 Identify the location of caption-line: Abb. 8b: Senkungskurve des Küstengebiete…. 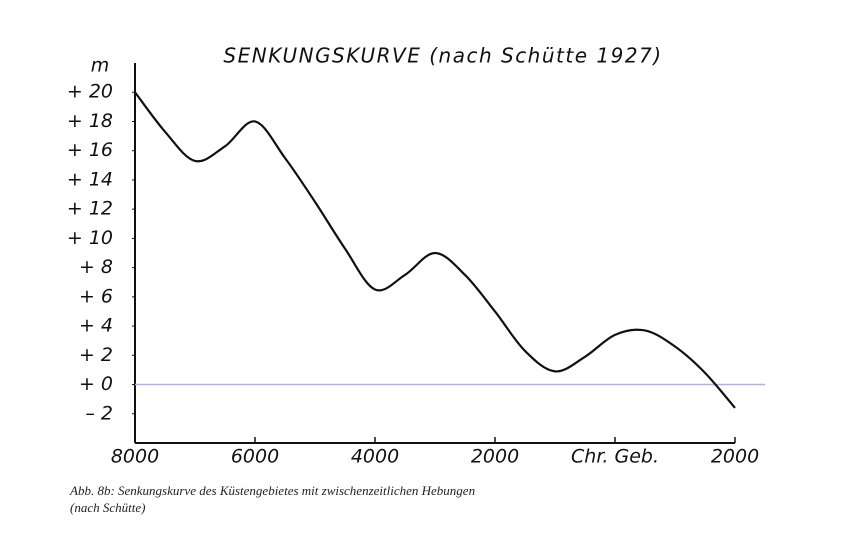
(272, 490).